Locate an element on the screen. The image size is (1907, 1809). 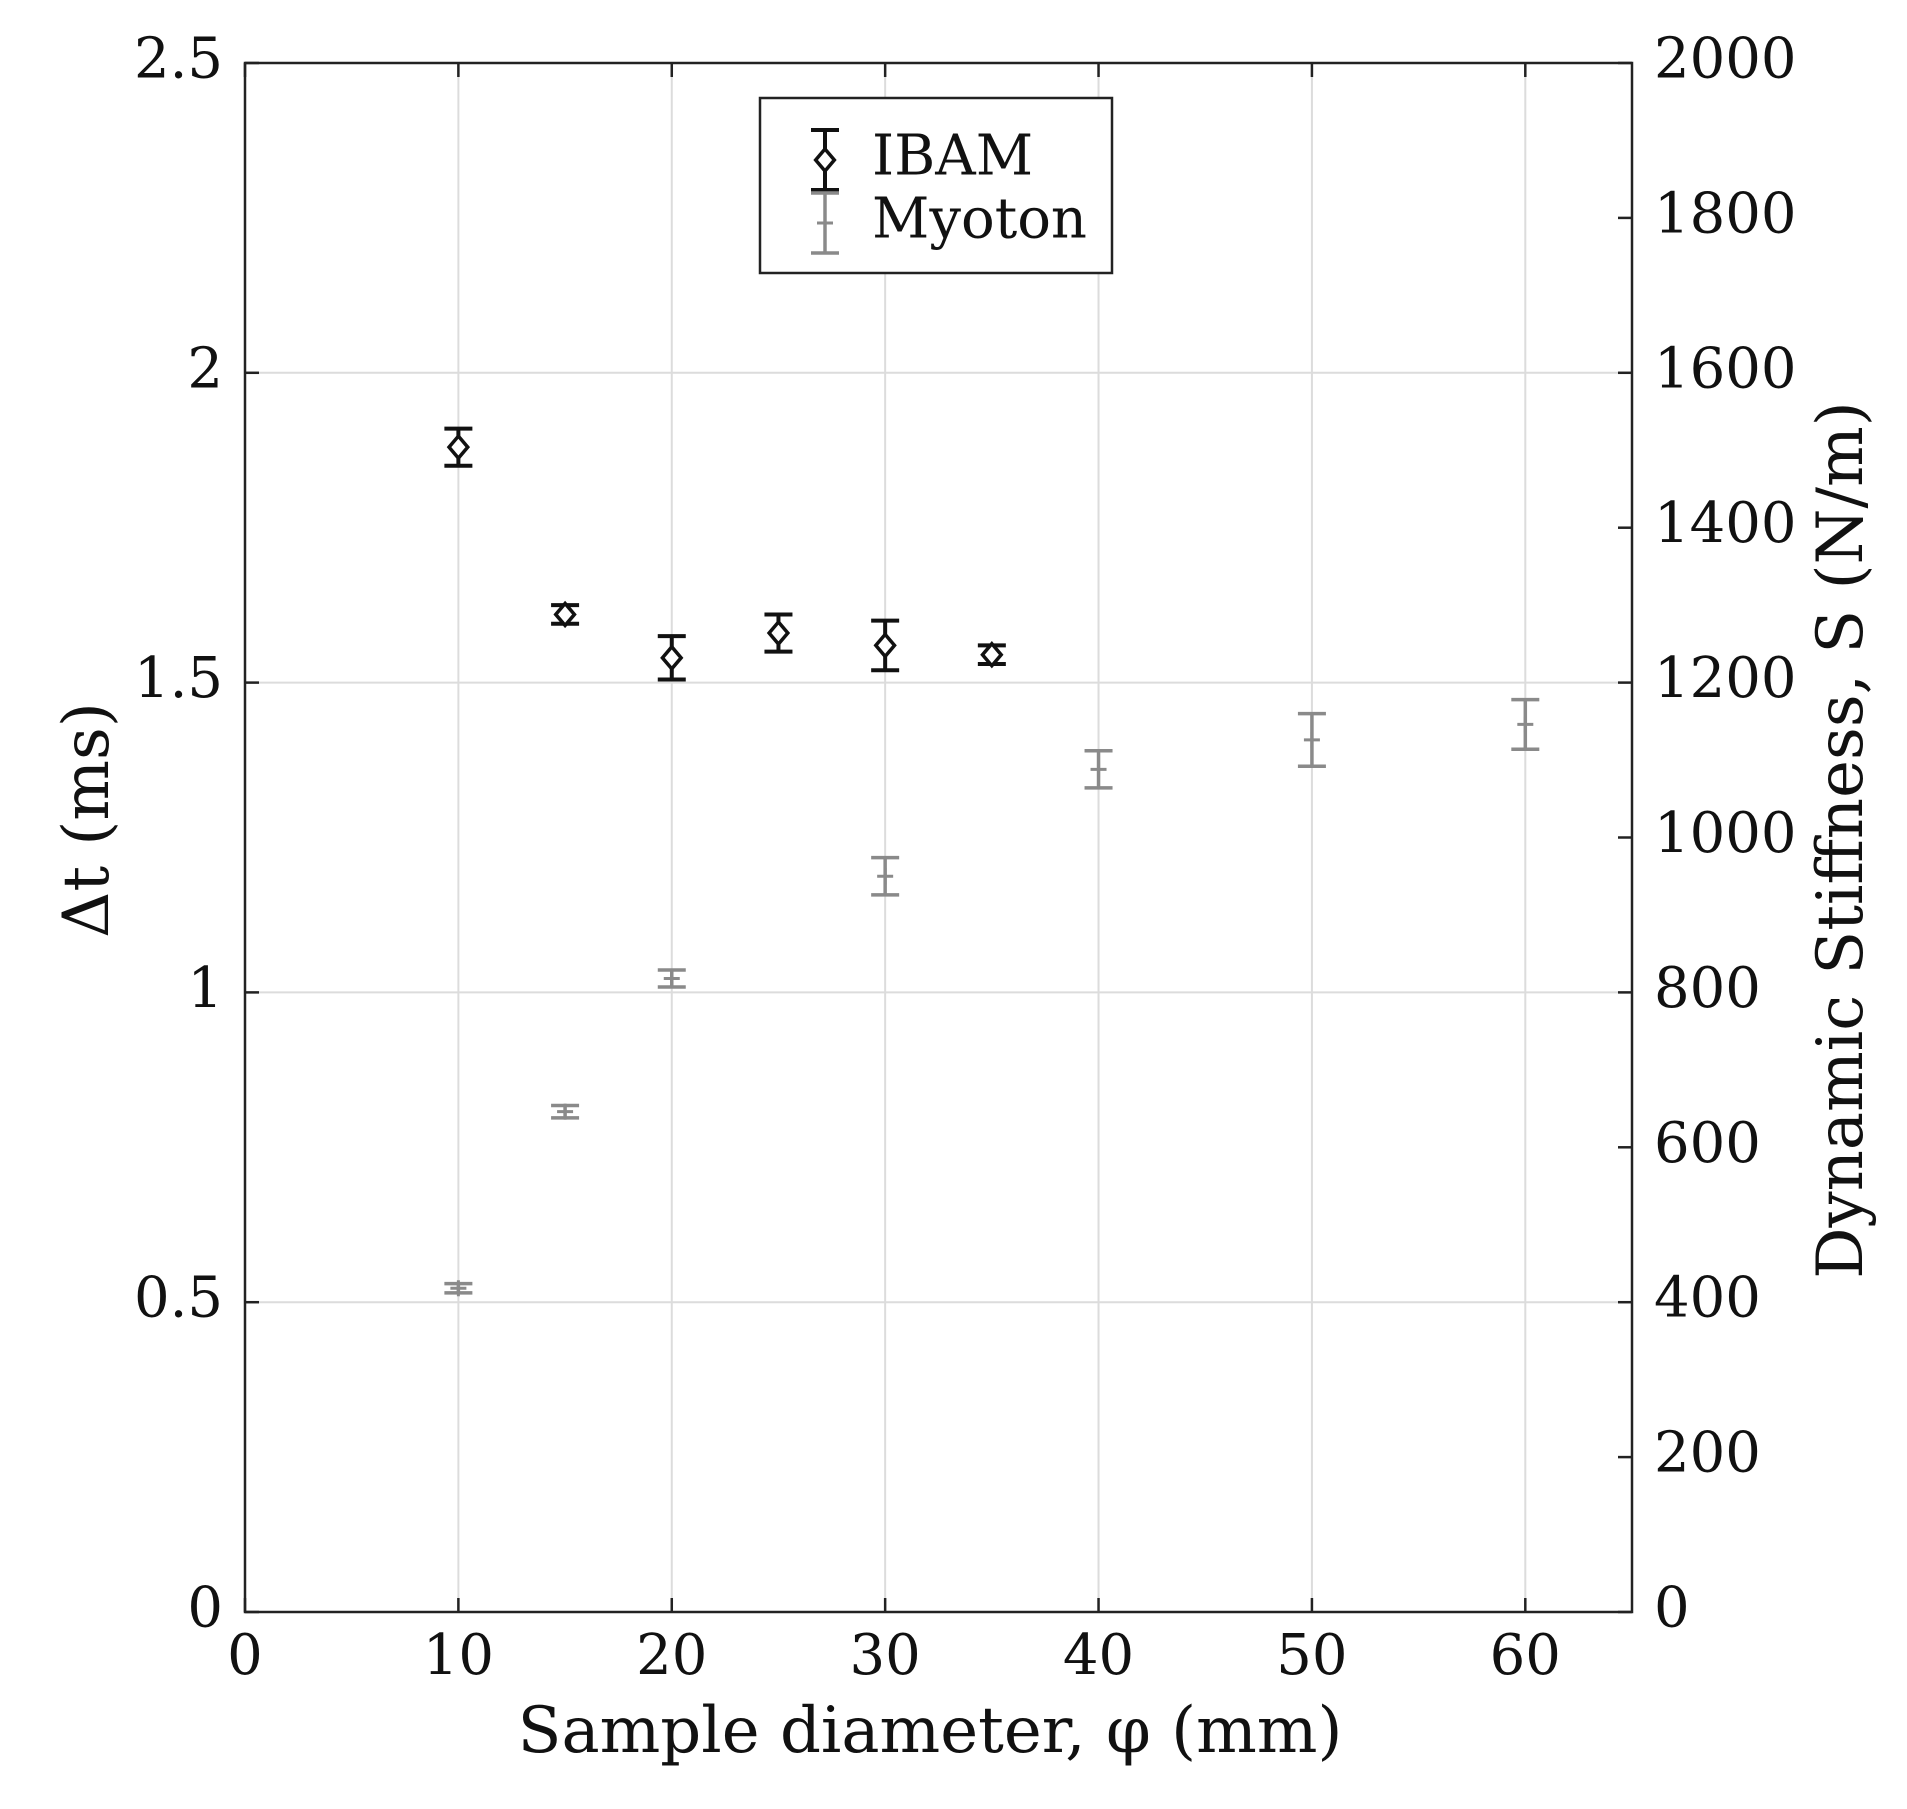
y-right-tick-label: 1400 is located at coordinates (1725, 523).